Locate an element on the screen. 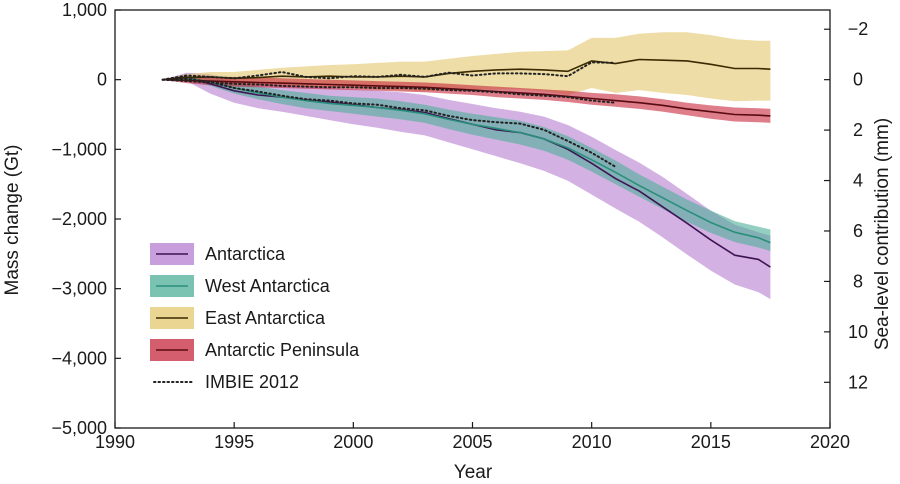 The image size is (900, 484). x-tick-label: 2000 is located at coordinates (353, 442).